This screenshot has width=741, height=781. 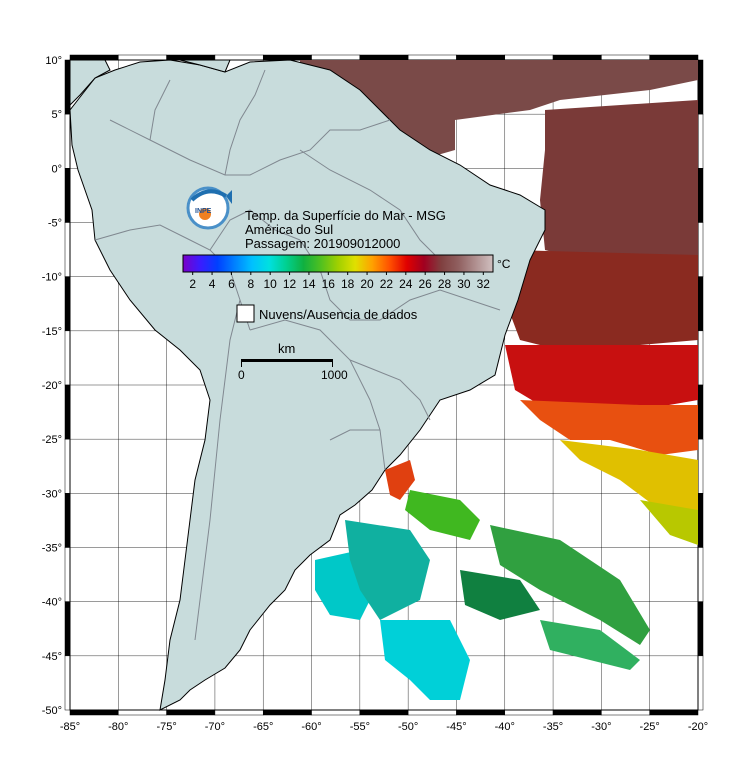 What do you see at coordinates (426, 284) in the screenshot?
I see `colorbar-tick-label: 26` at bounding box center [426, 284].